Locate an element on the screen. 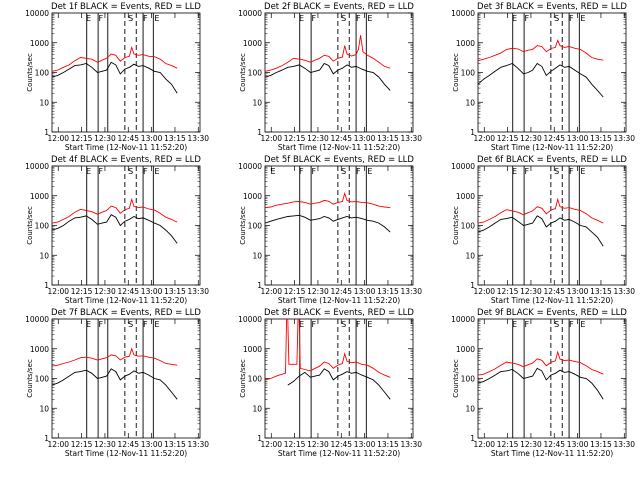  chart-title: Det 5f BLACK = Events, RED = LLD is located at coordinates (339, 160).